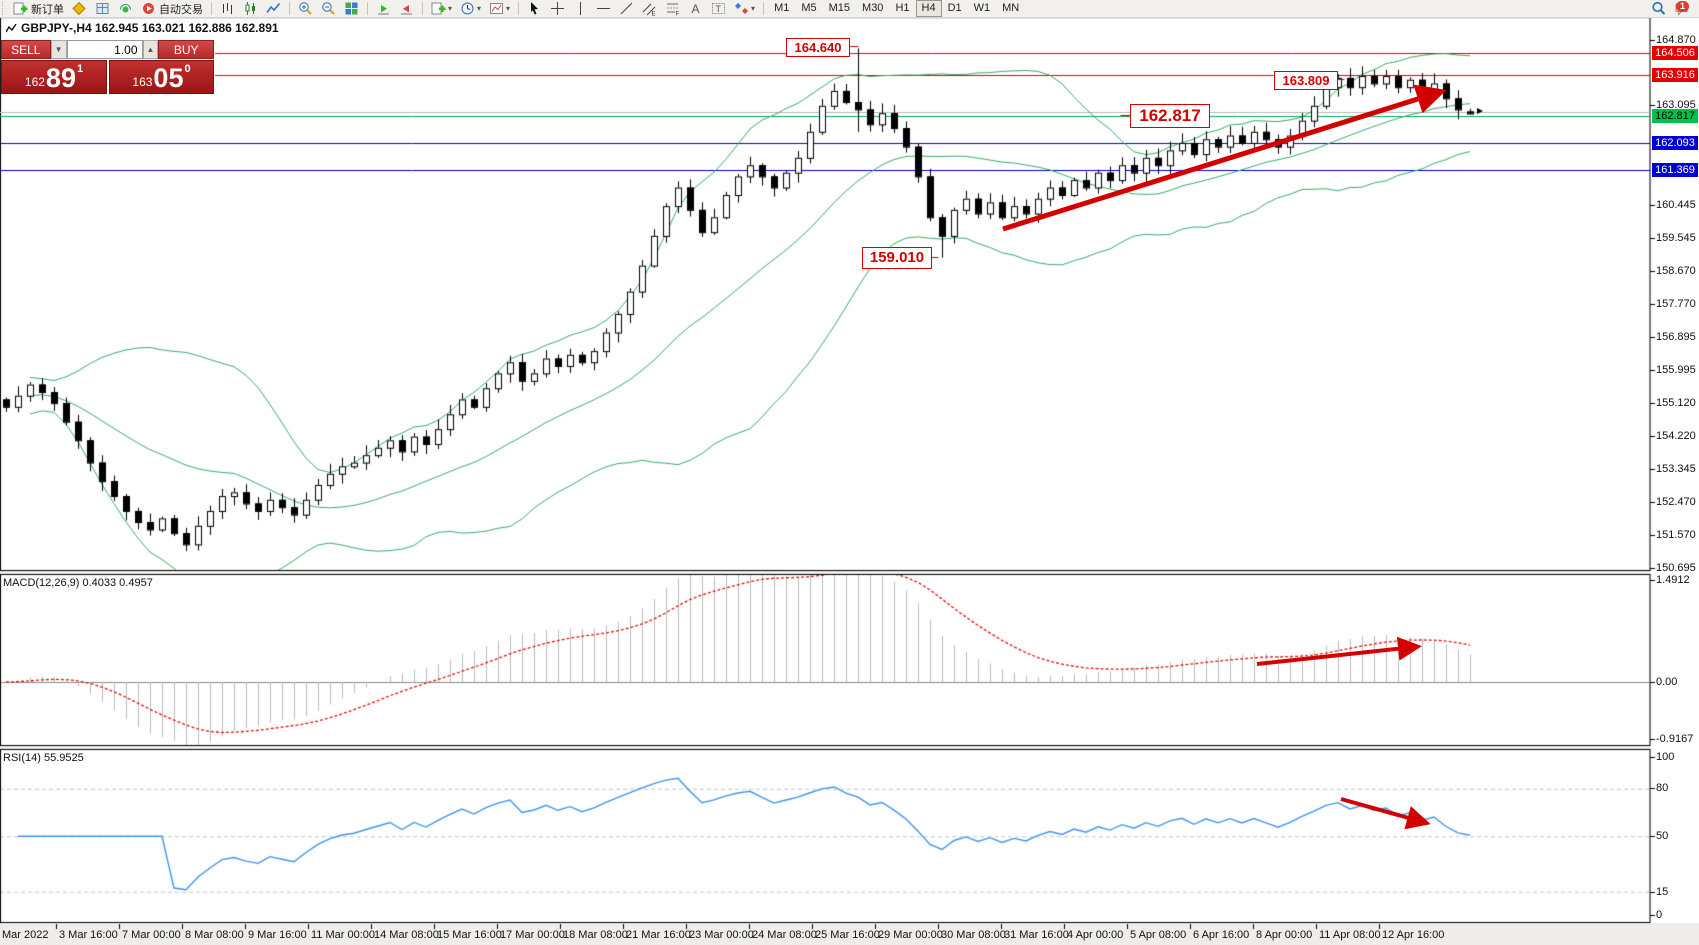  I want to click on zoom-out-button, so click(328, 8).